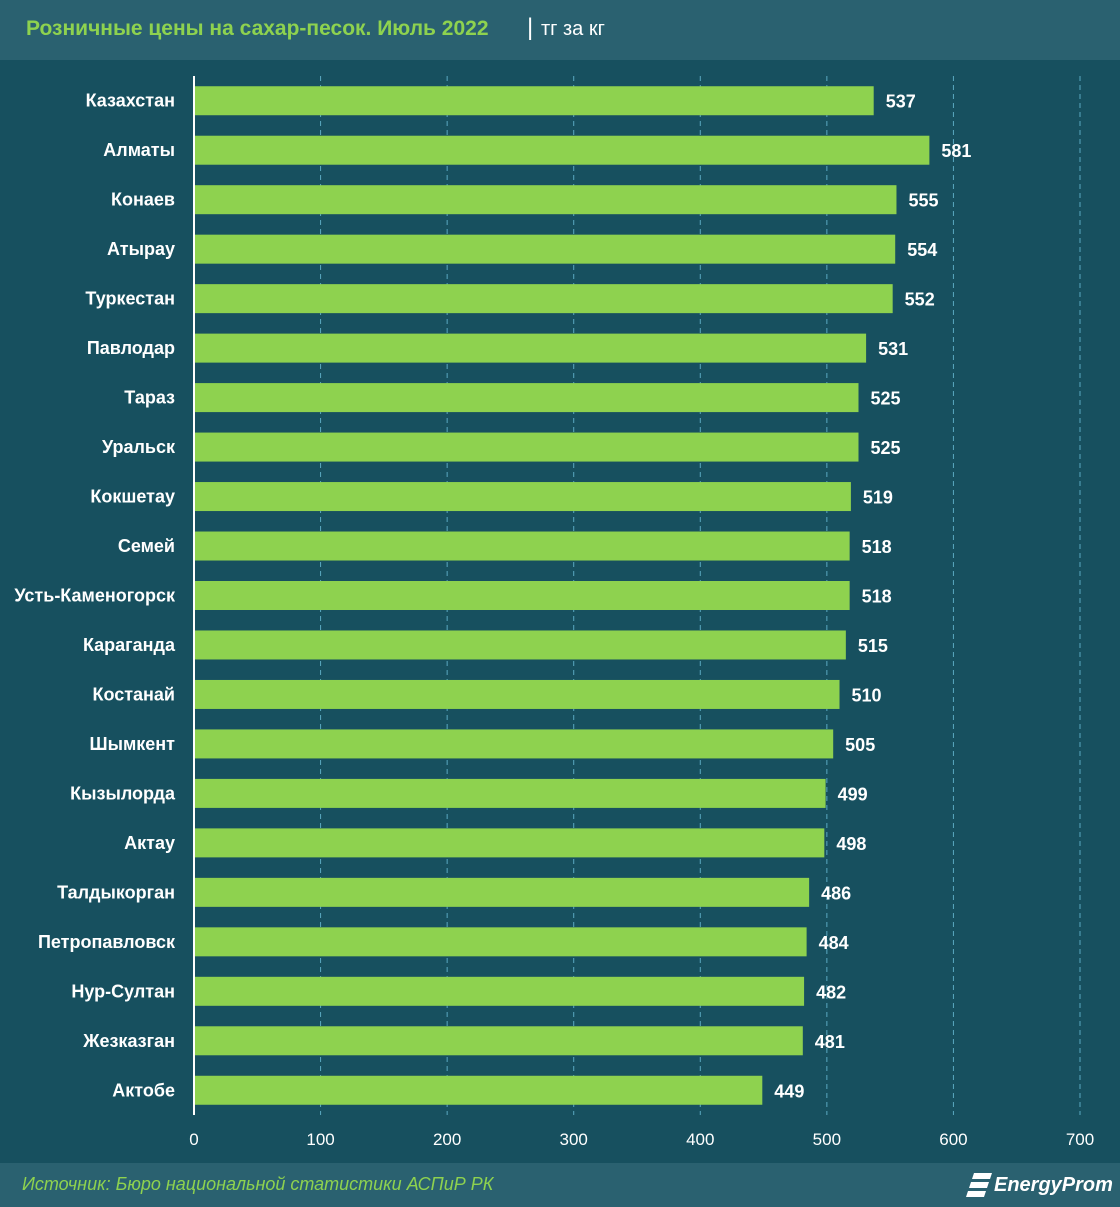 Image resolution: width=1120 pixels, height=1207 pixels. Describe the element at coordinates (1053, 1185) in the screenshot. I see `logo-text: EnergyProm` at that location.